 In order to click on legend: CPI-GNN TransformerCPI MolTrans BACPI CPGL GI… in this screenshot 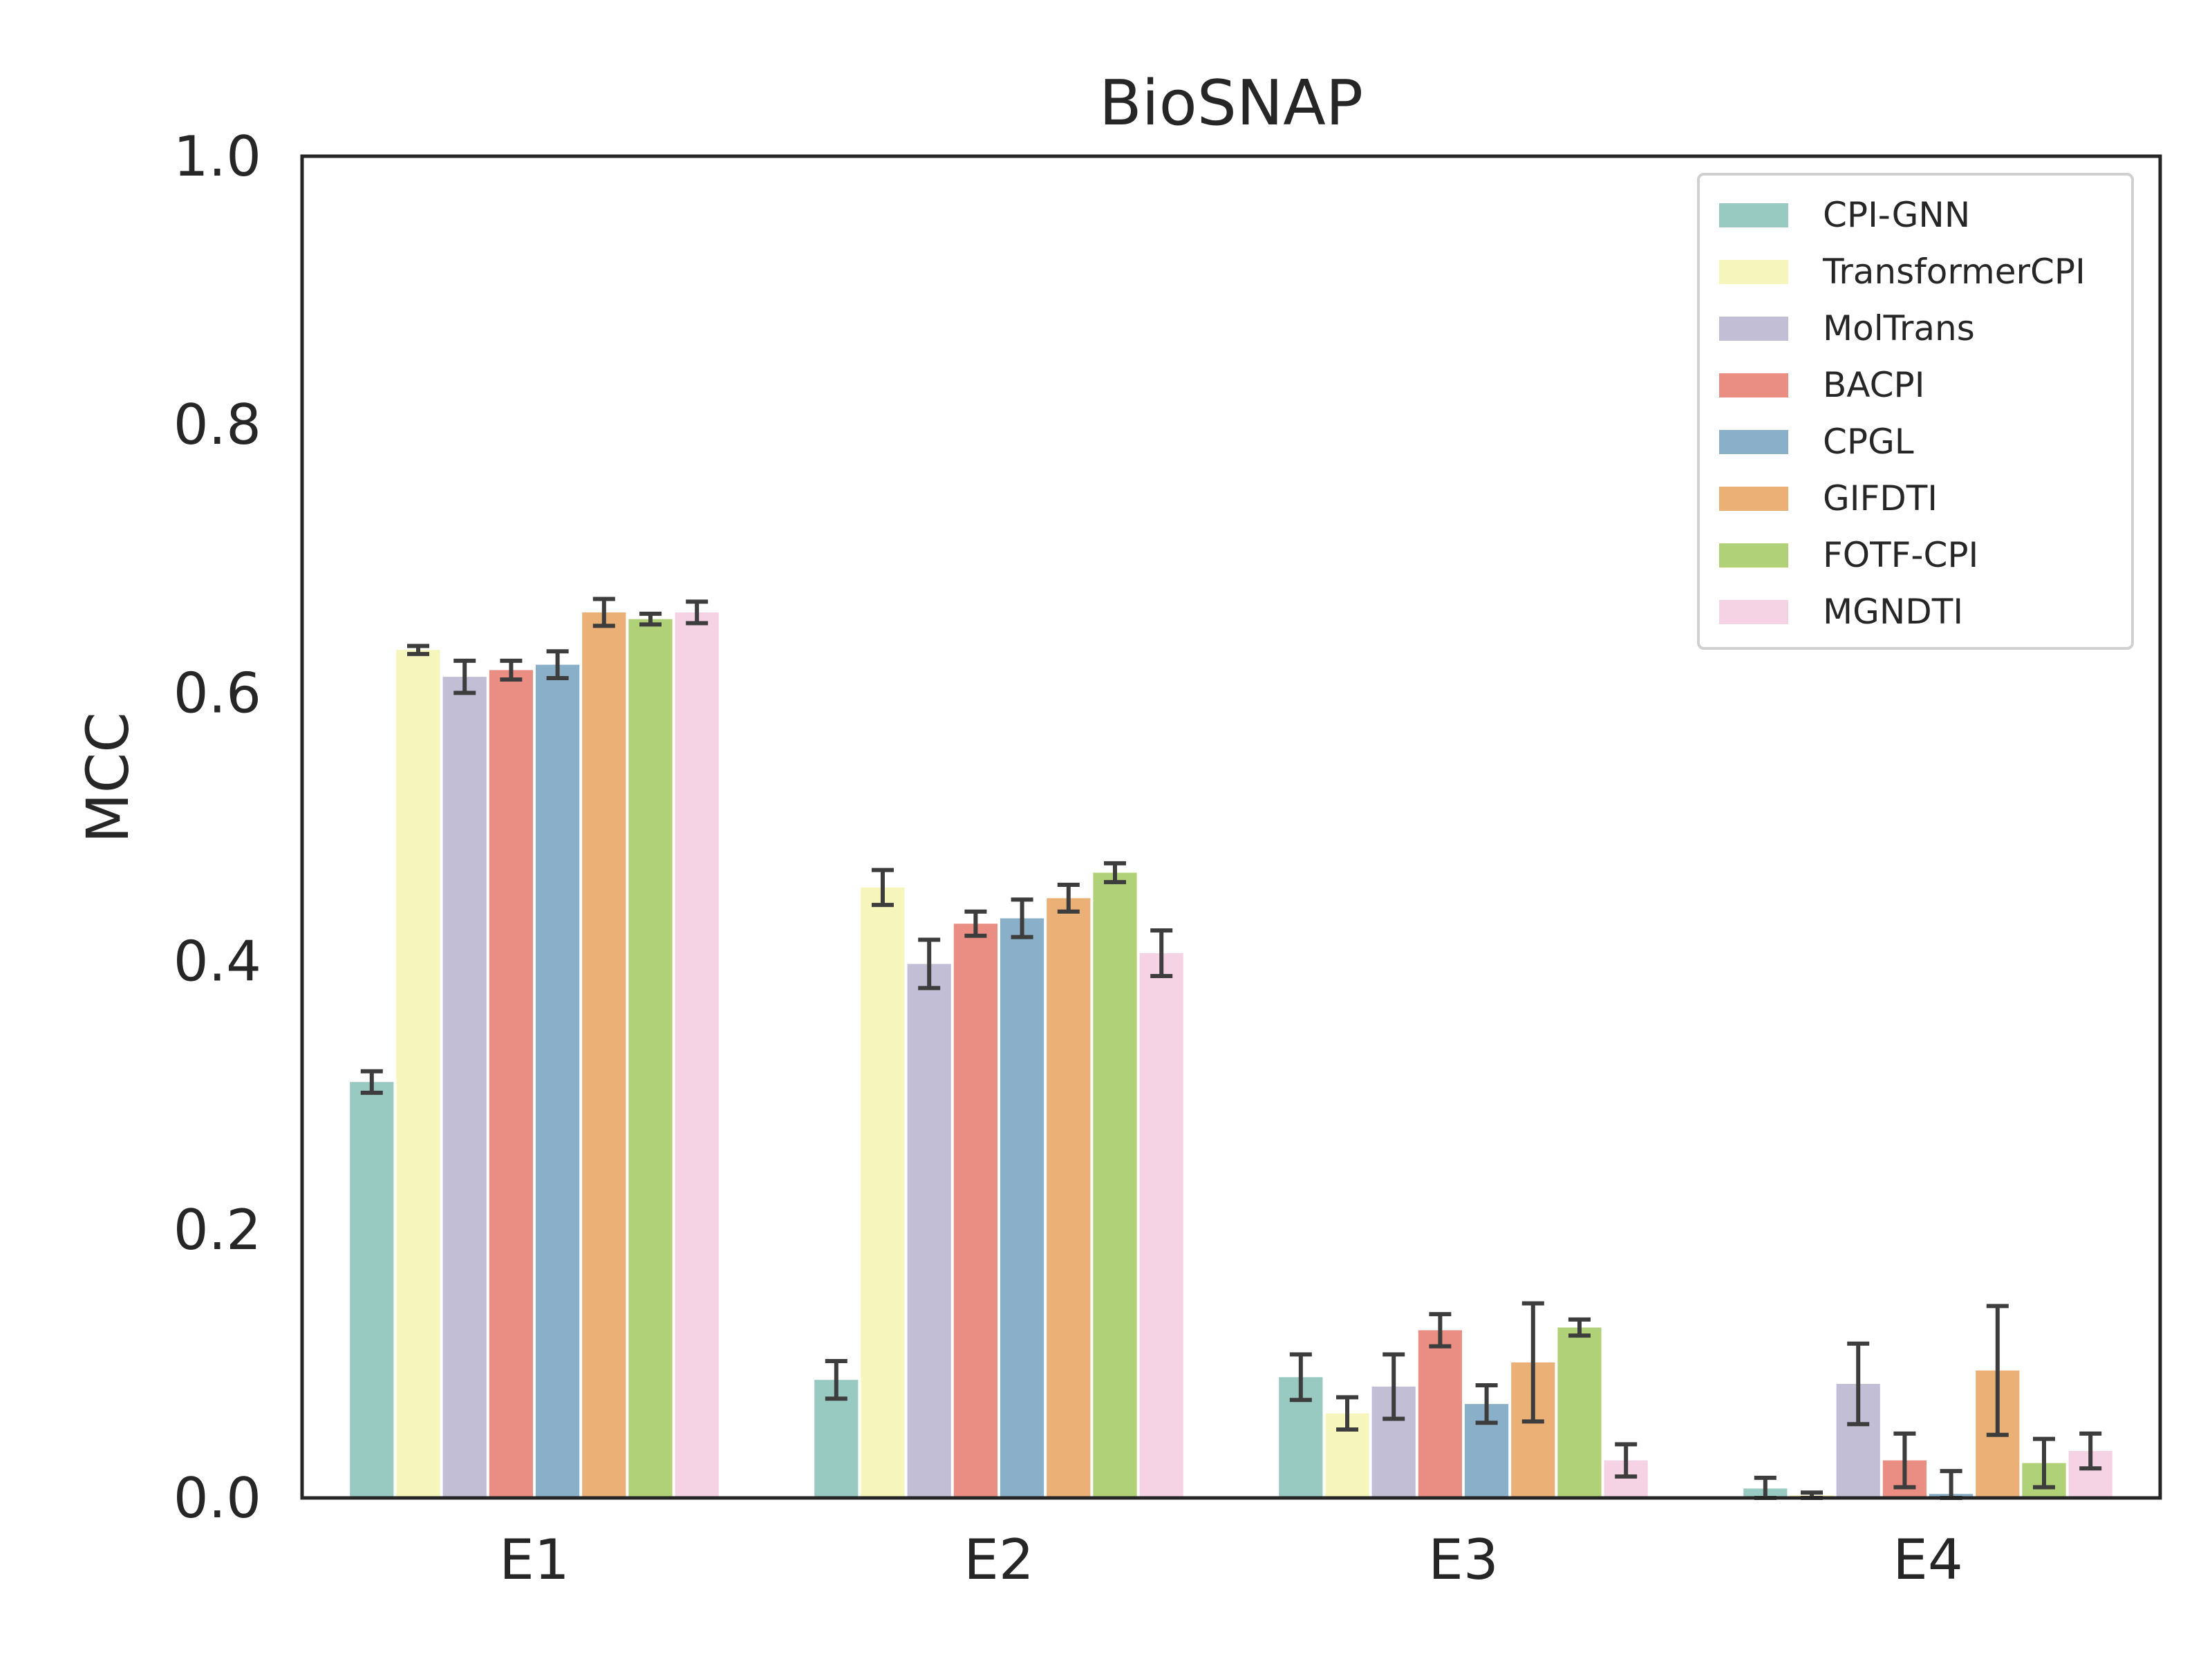, I will do `click(1915, 412)`.